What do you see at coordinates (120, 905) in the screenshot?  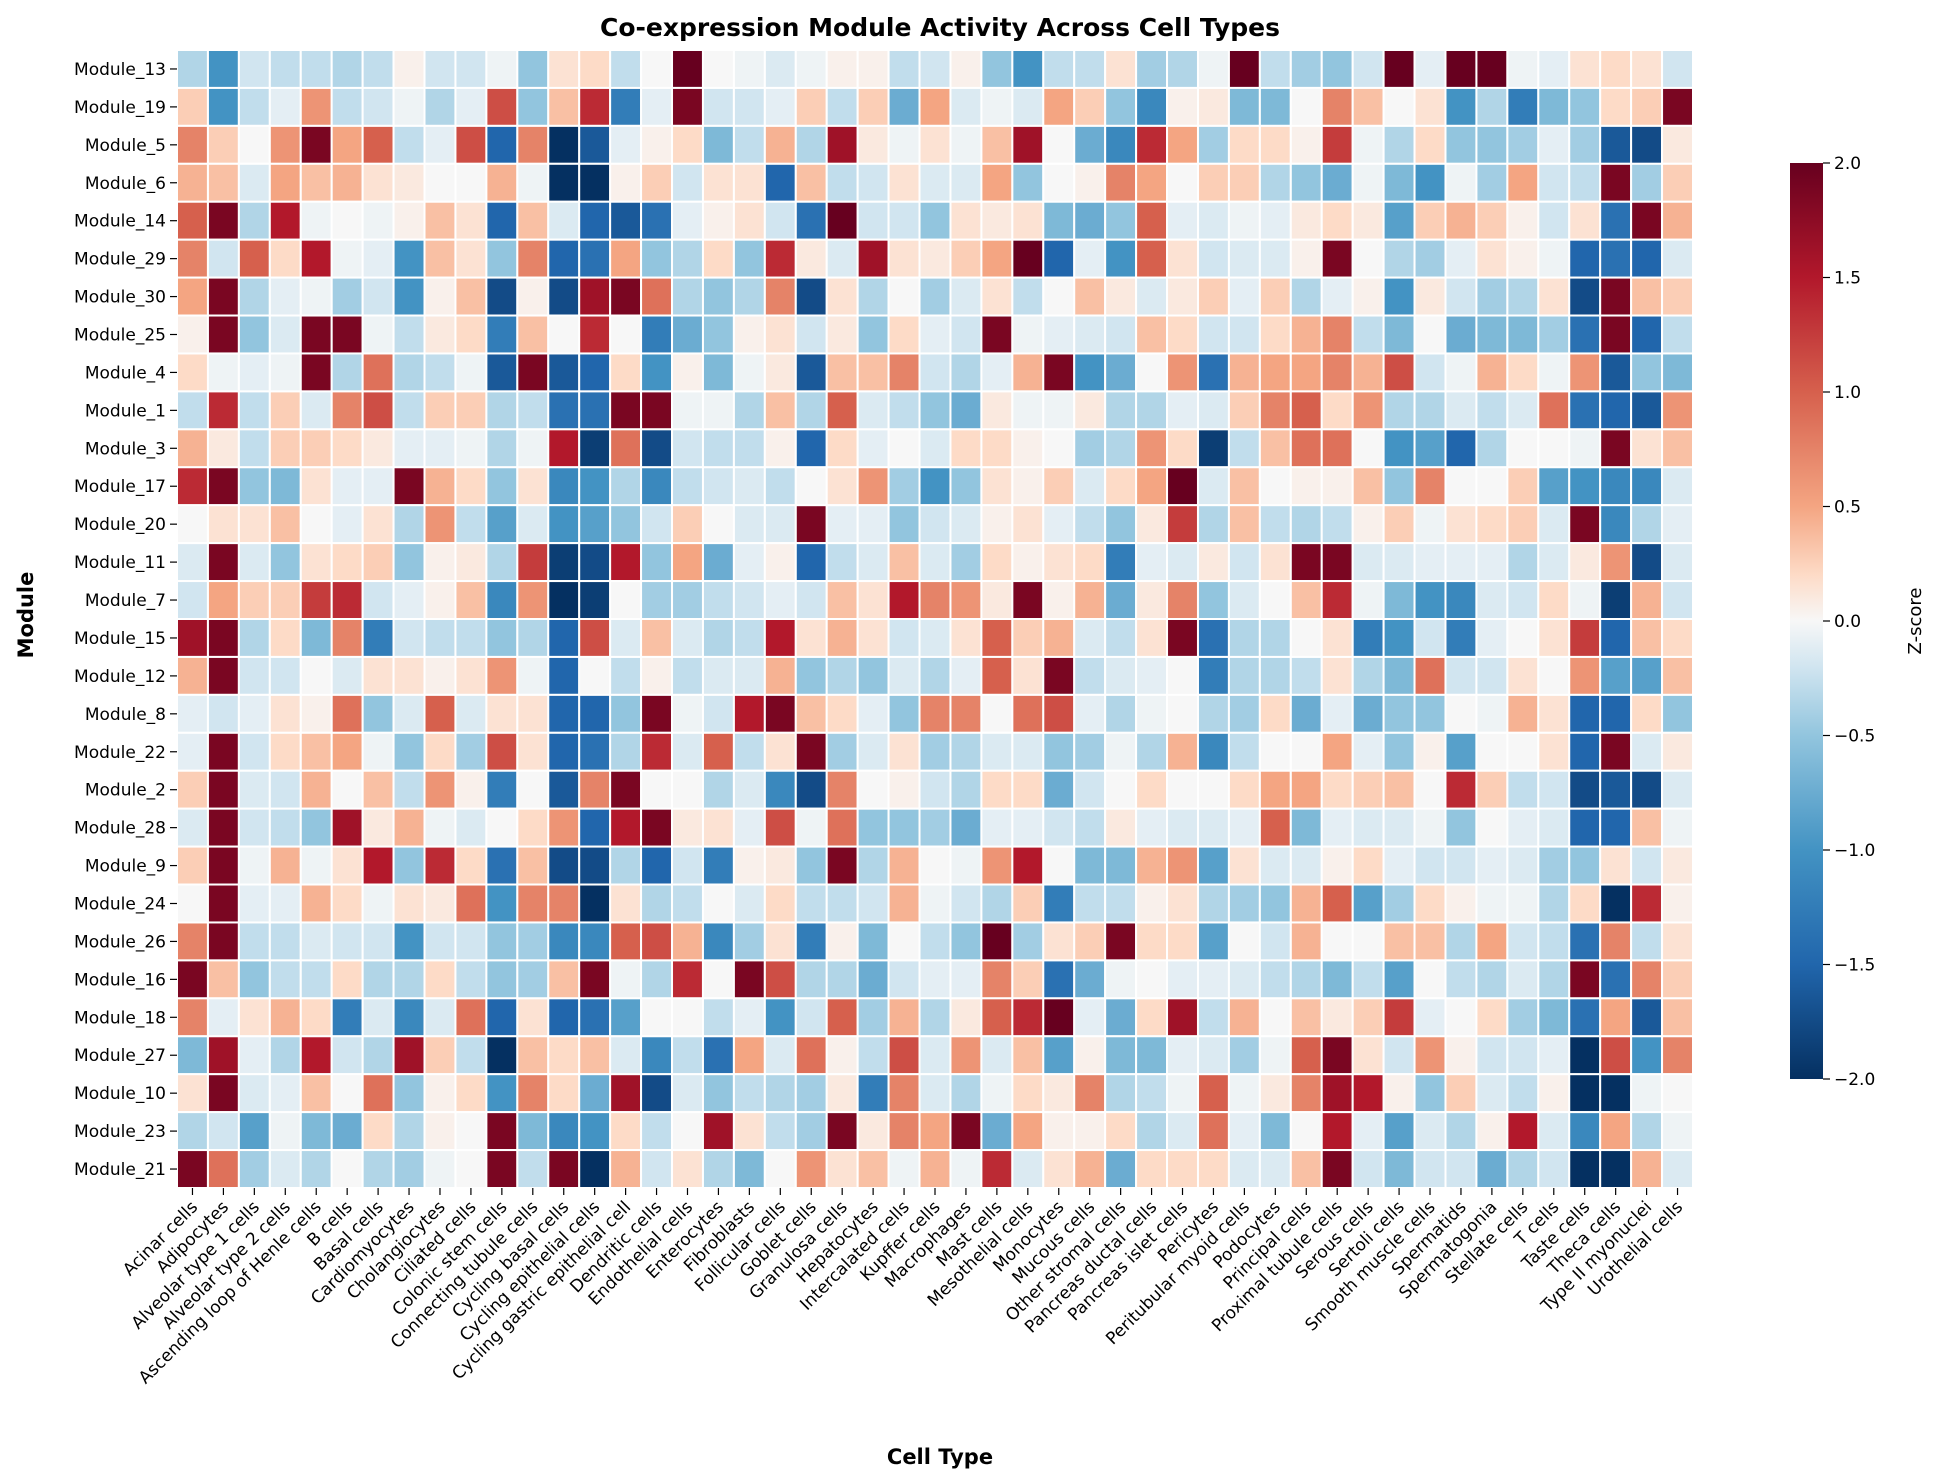 I see `row-label: Module_24` at bounding box center [120, 905].